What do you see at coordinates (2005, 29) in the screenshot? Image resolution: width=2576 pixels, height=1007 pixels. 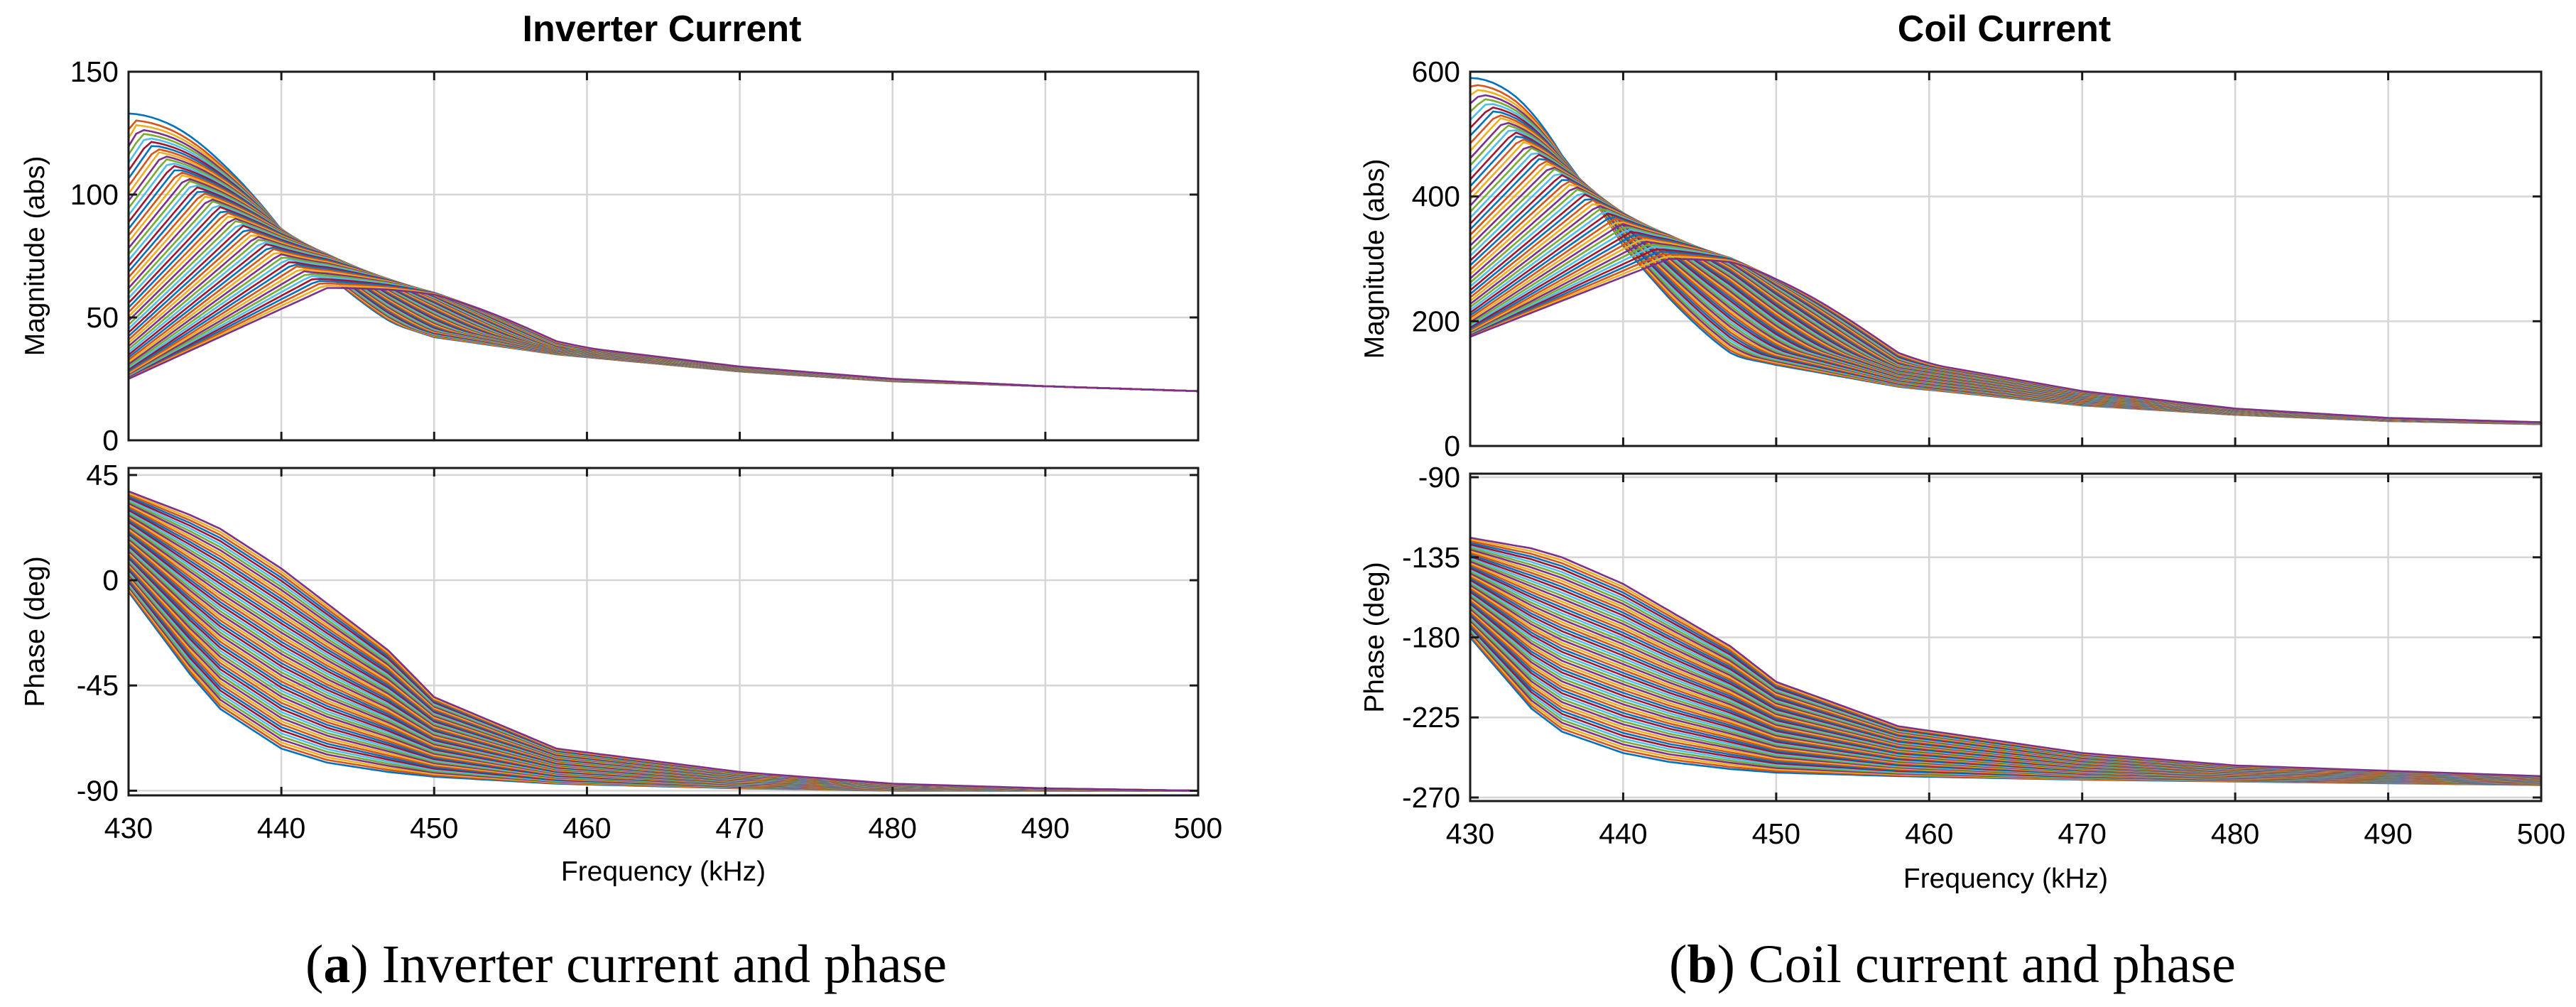 I see `chart-title: Coil Current` at bounding box center [2005, 29].